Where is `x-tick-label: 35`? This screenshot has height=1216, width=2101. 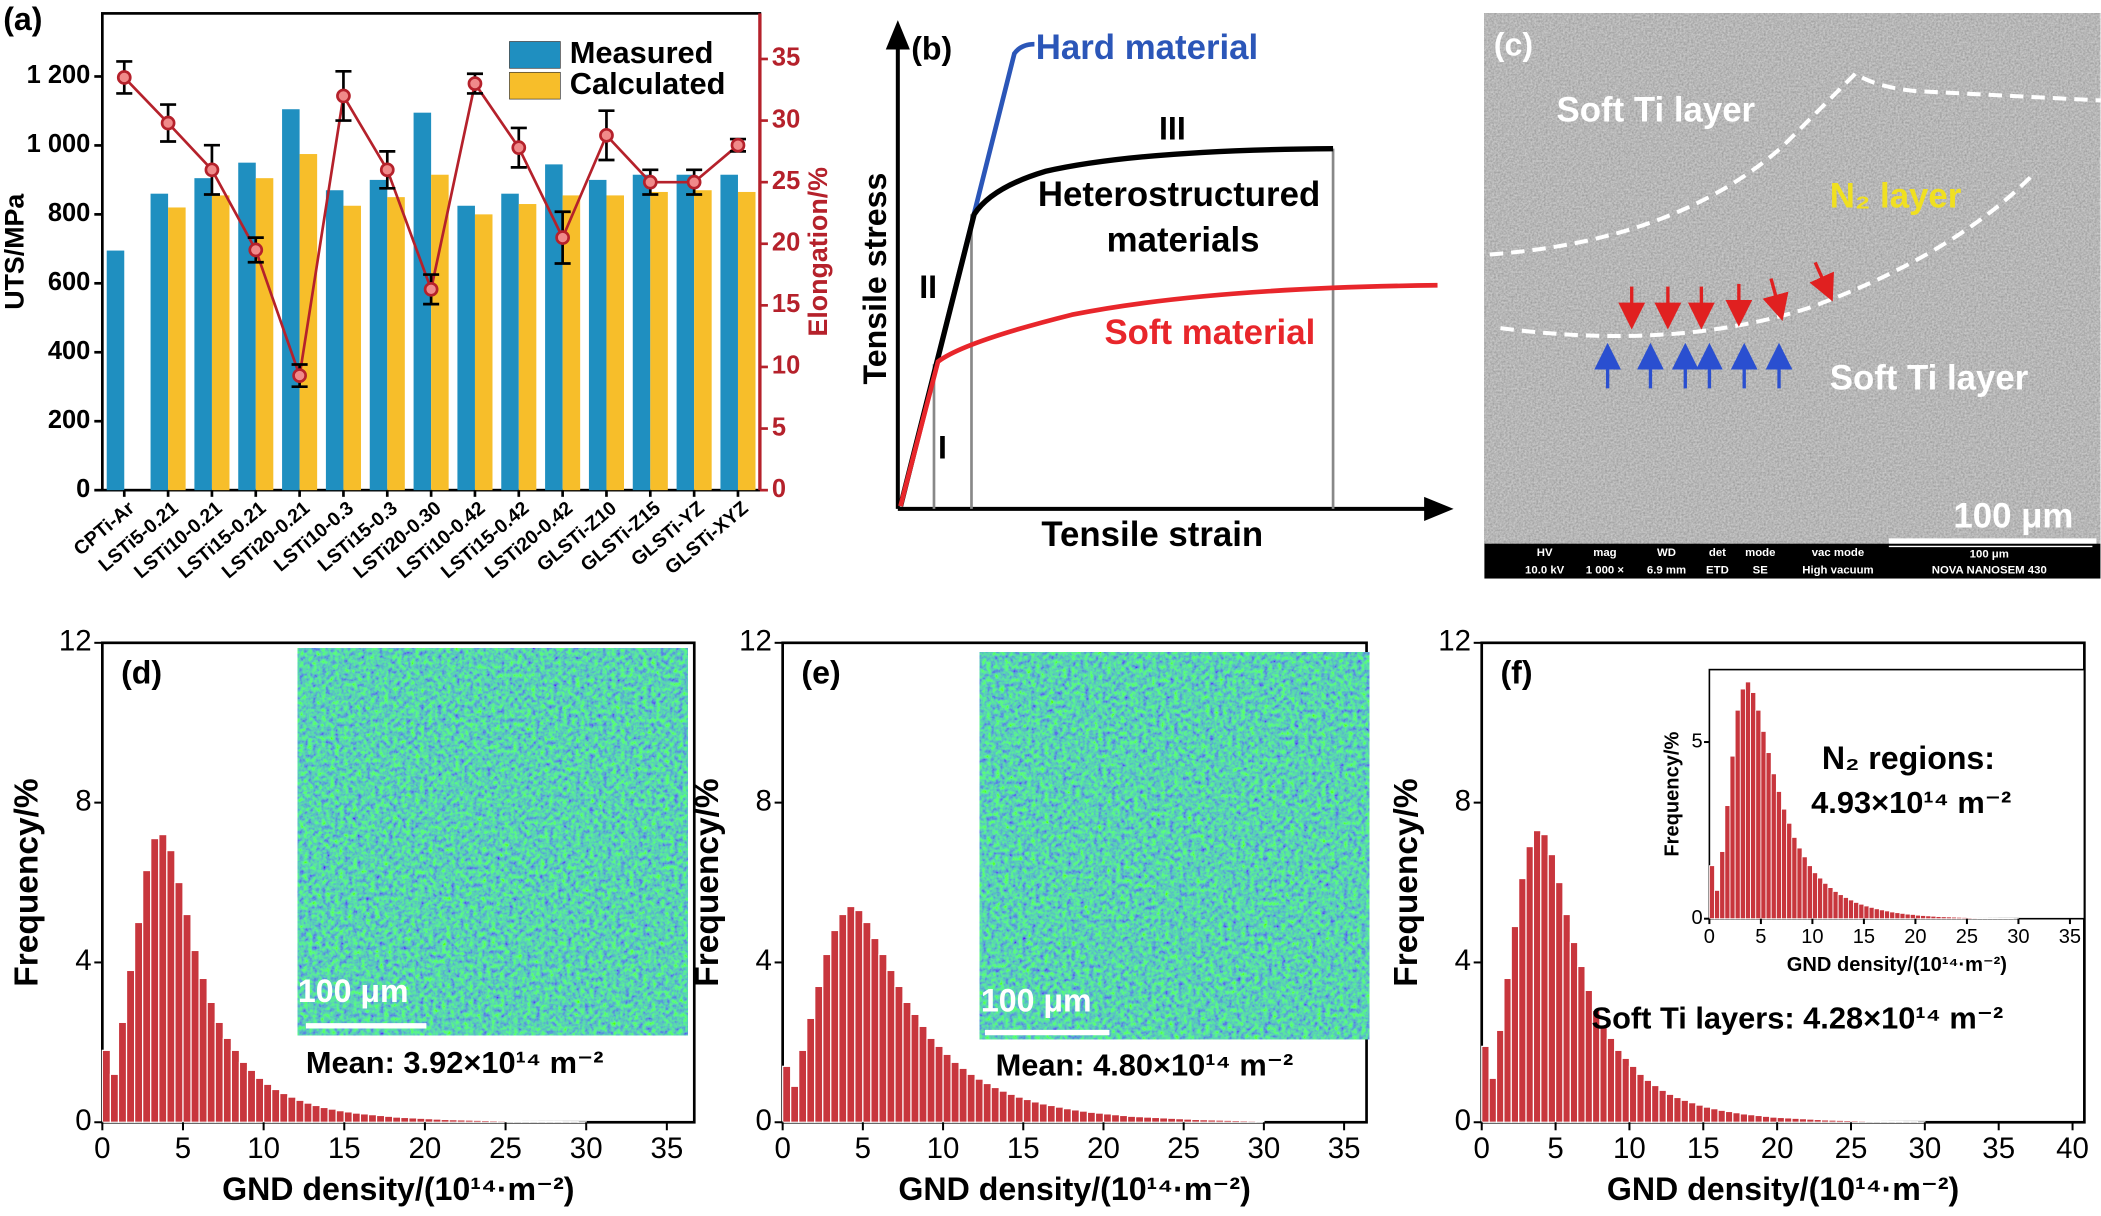
x-tick-label: 35 is located at coordinates (1344, 1148).